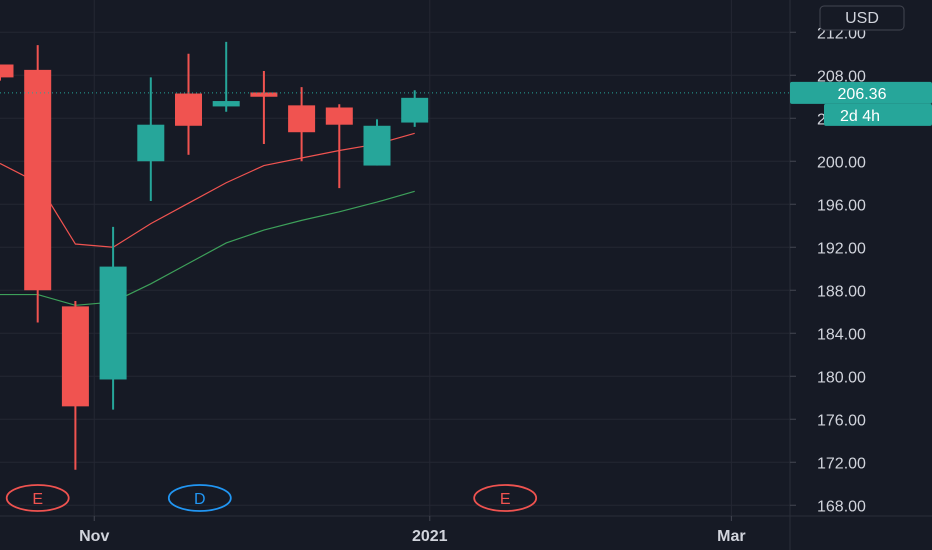 The width and height of the screenshot is (932, 550). What do you see at coordinates (841, 377) in the screenshot?
I see `y-tick-label: 180.00` at bounding box center [841, 377].